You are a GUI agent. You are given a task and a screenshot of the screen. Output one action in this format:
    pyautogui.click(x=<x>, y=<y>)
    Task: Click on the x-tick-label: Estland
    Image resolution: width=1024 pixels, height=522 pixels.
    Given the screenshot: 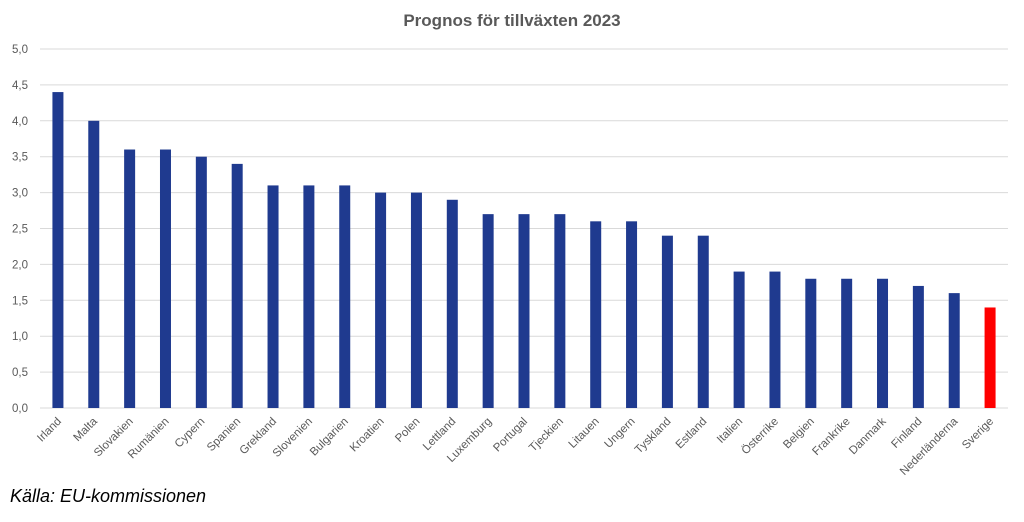 What is the action you would take?
    pyautogui.click(x=692, y=434)
    